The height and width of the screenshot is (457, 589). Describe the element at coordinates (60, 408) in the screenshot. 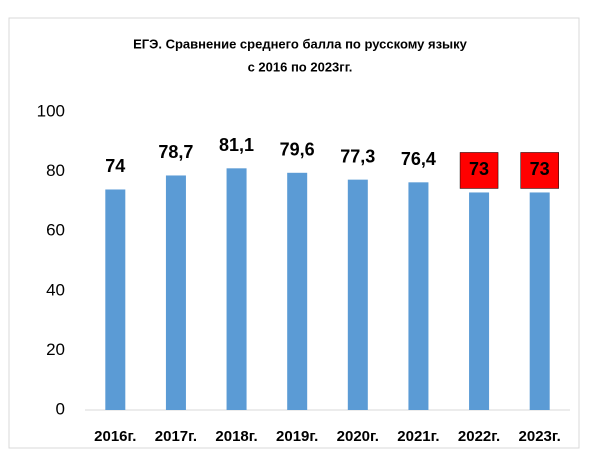

I see `y-tick-label: 0` at that location.